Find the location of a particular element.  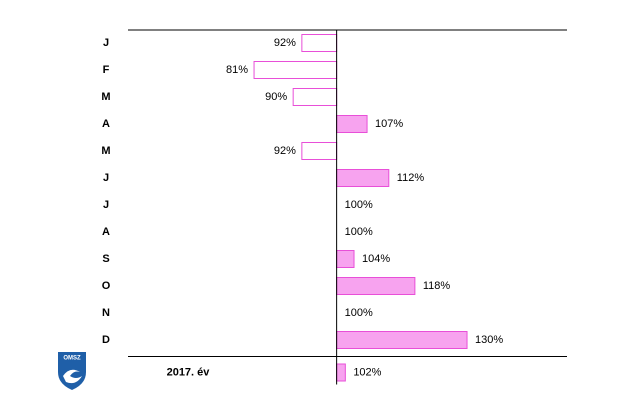

value-label: 104% is located at coordinates (376, 259).